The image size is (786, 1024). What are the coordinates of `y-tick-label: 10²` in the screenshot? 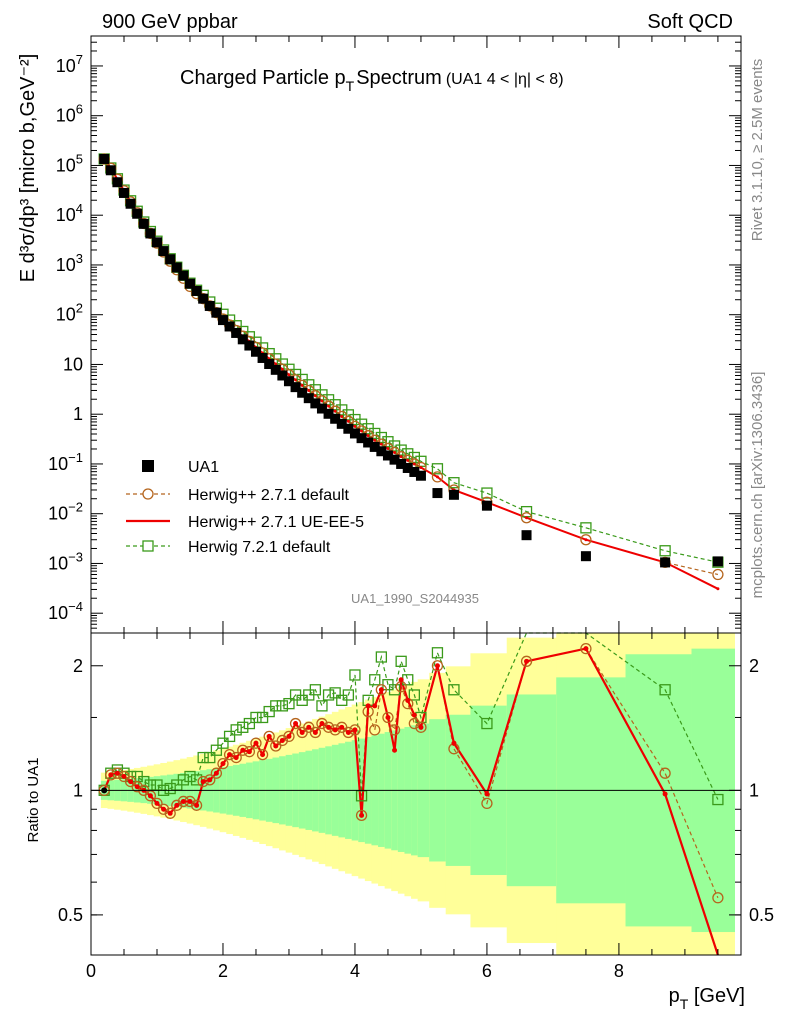 It's located at (69, 313).